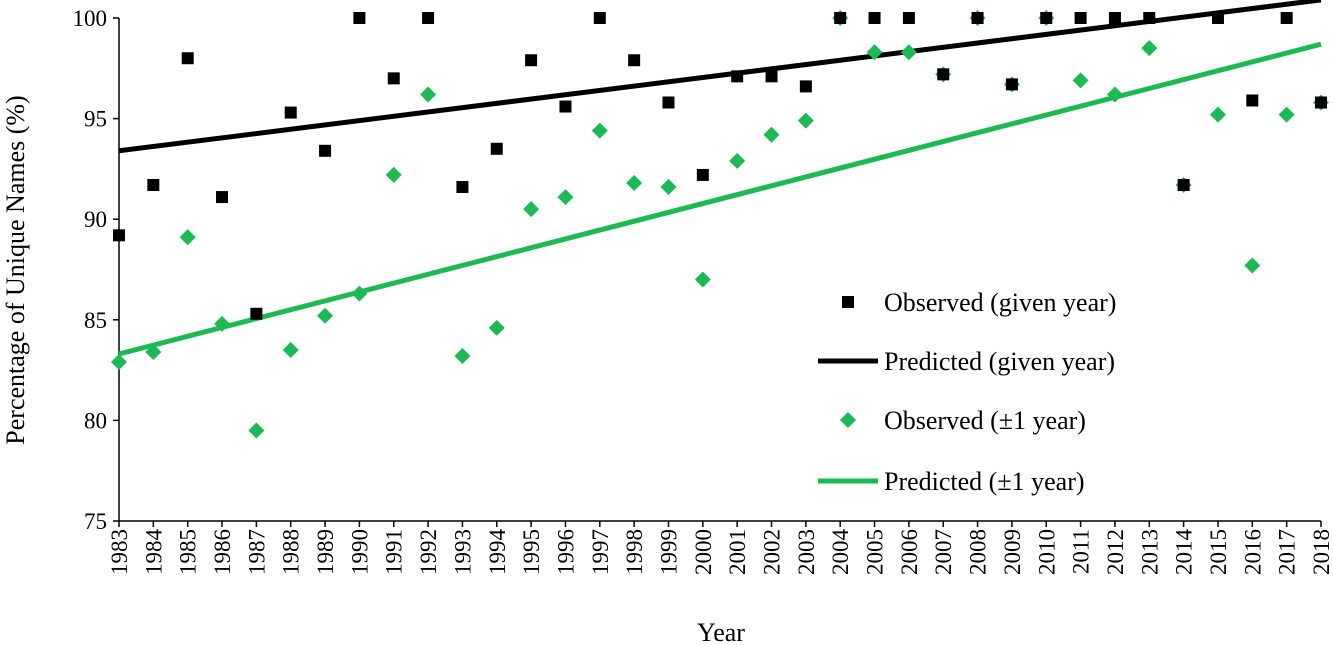 The image size is (1333, 645). Describe the element at coordinates (1321, 552) in the screenshot. I see `x-tick-label: 2018` at that location.